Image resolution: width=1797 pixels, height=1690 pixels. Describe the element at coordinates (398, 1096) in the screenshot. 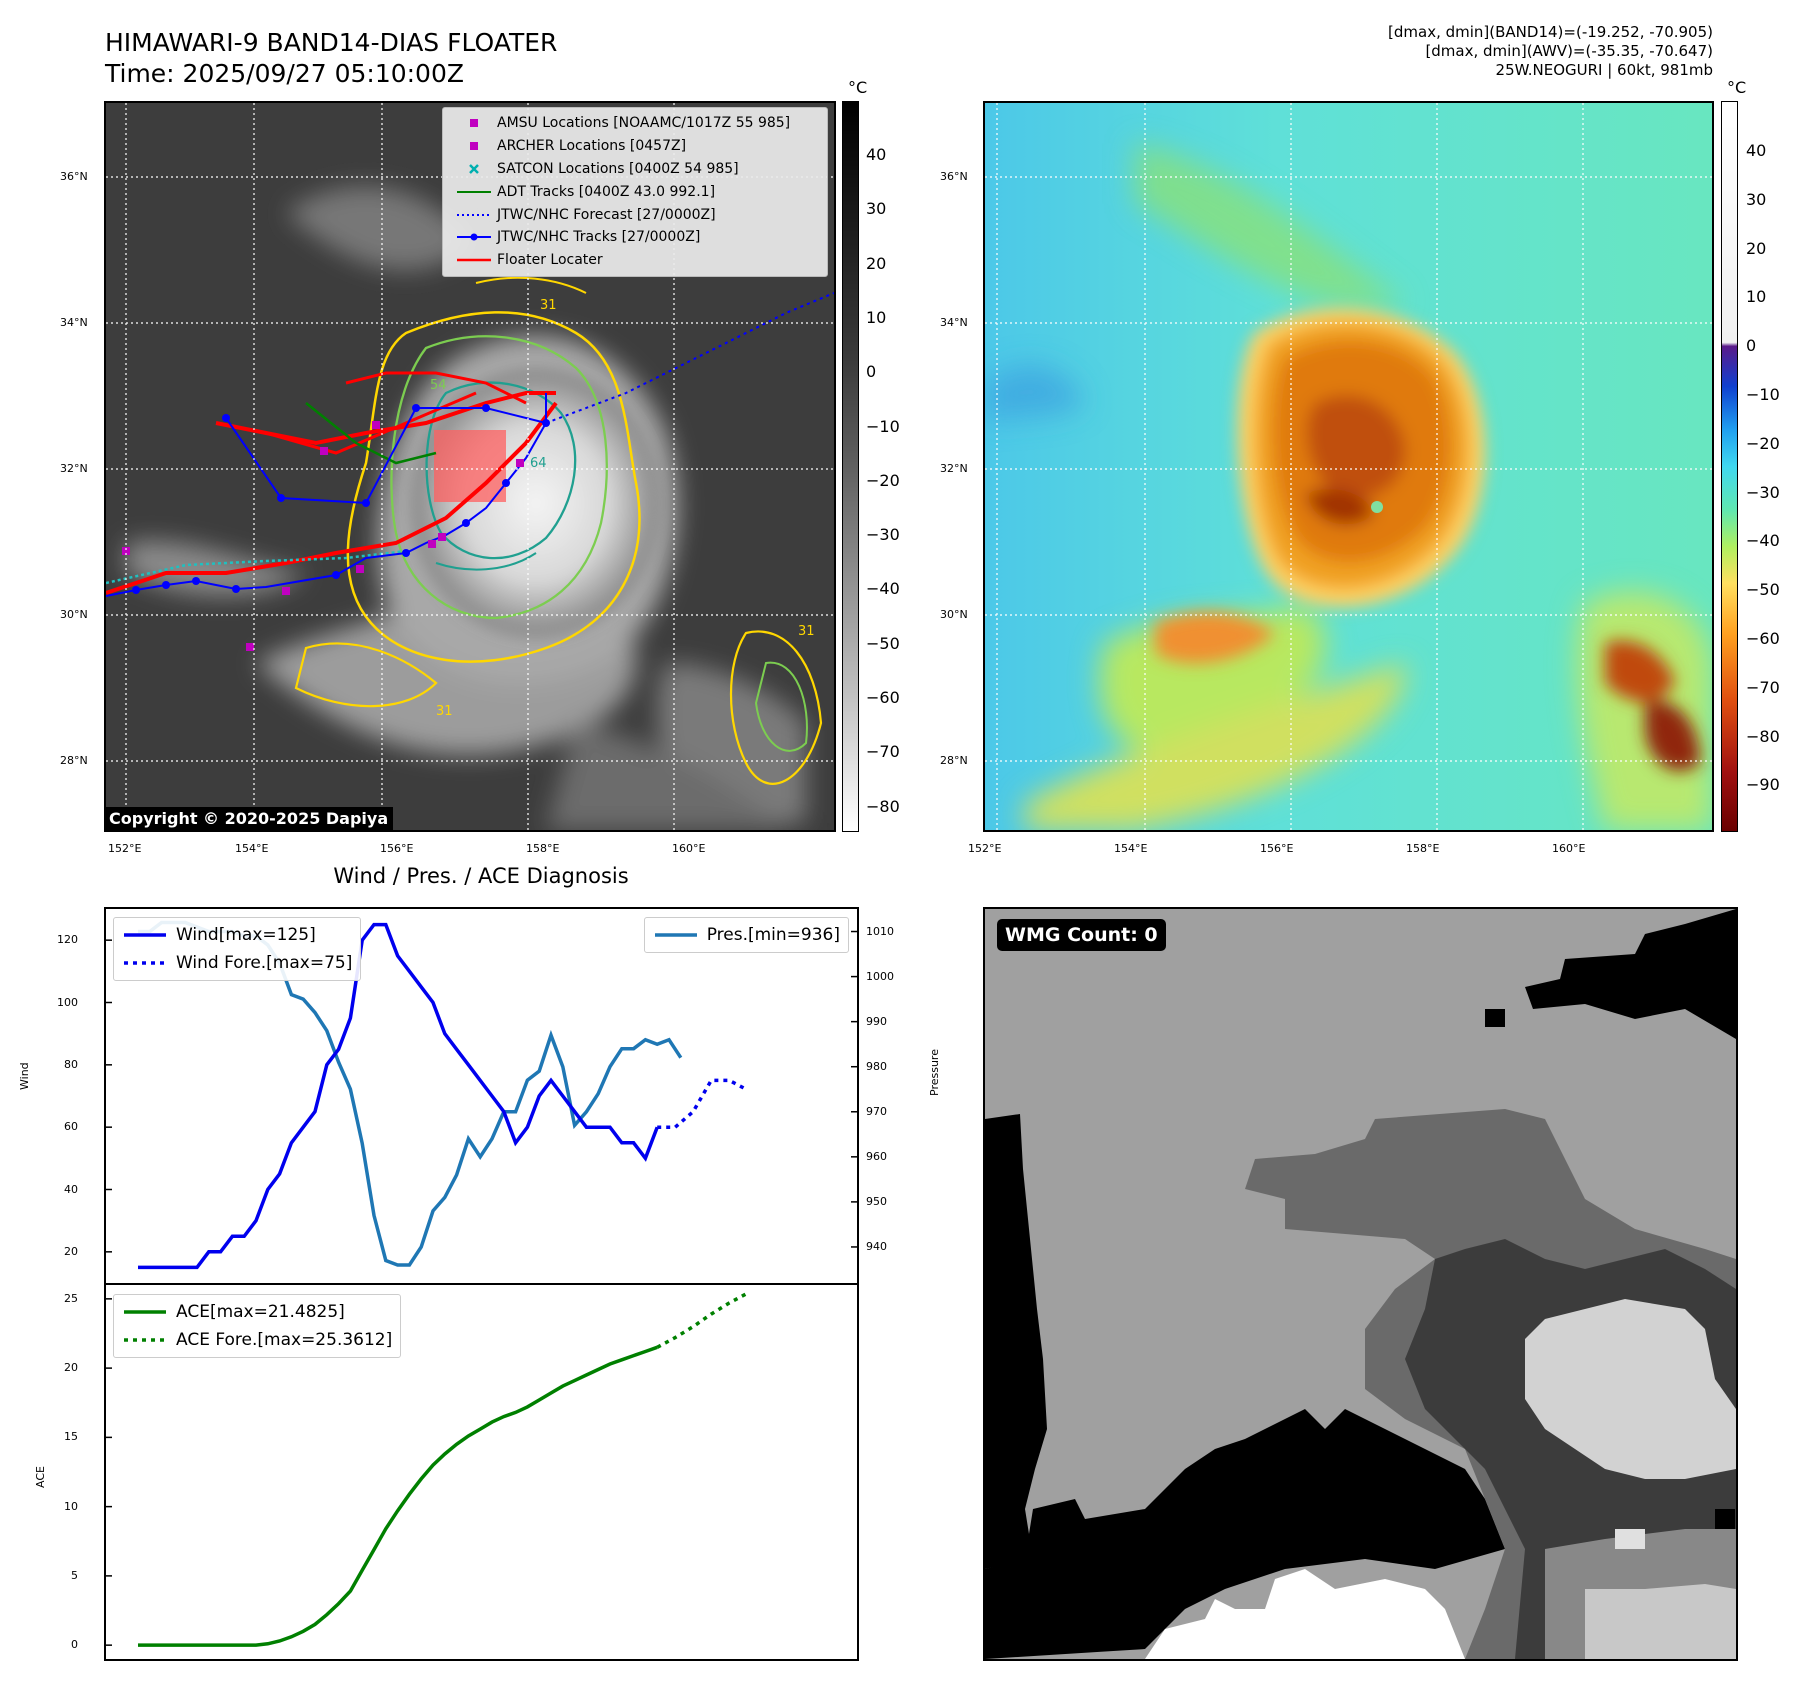

I see `wind-line` at that location.